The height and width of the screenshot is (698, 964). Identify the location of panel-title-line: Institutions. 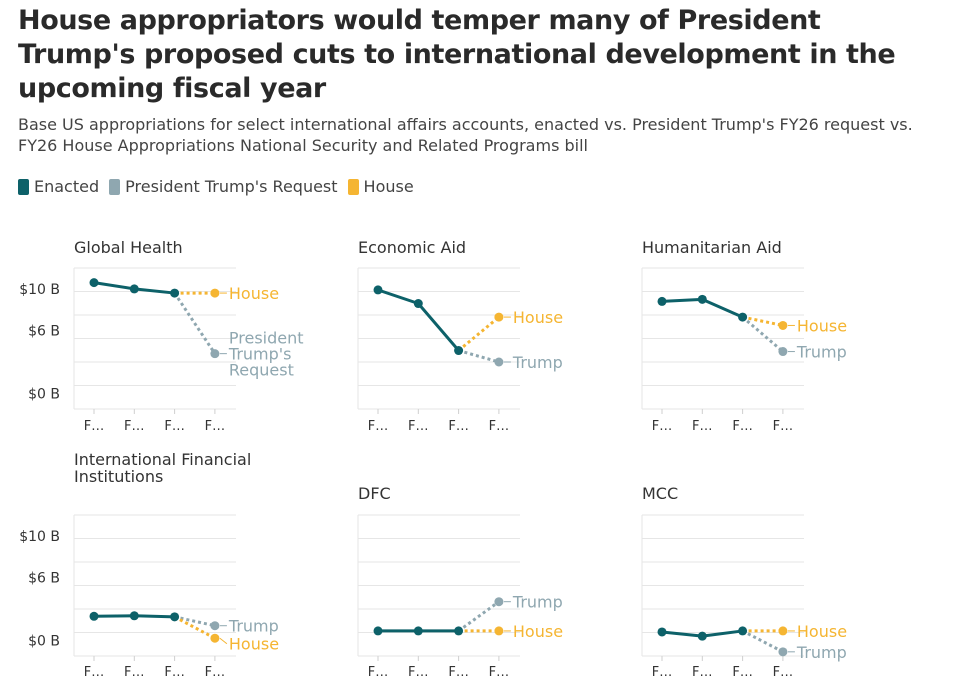
(118, 476).